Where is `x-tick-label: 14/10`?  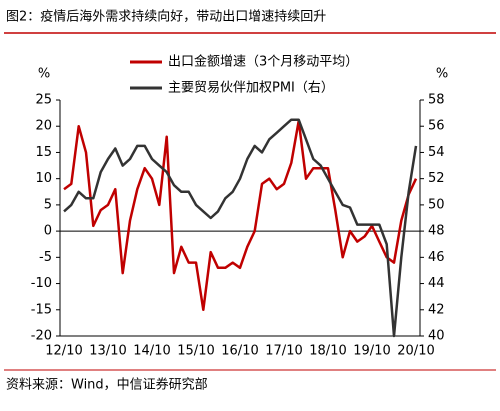 x-tick-label: 14/10 is located at coordinates (151, 351).